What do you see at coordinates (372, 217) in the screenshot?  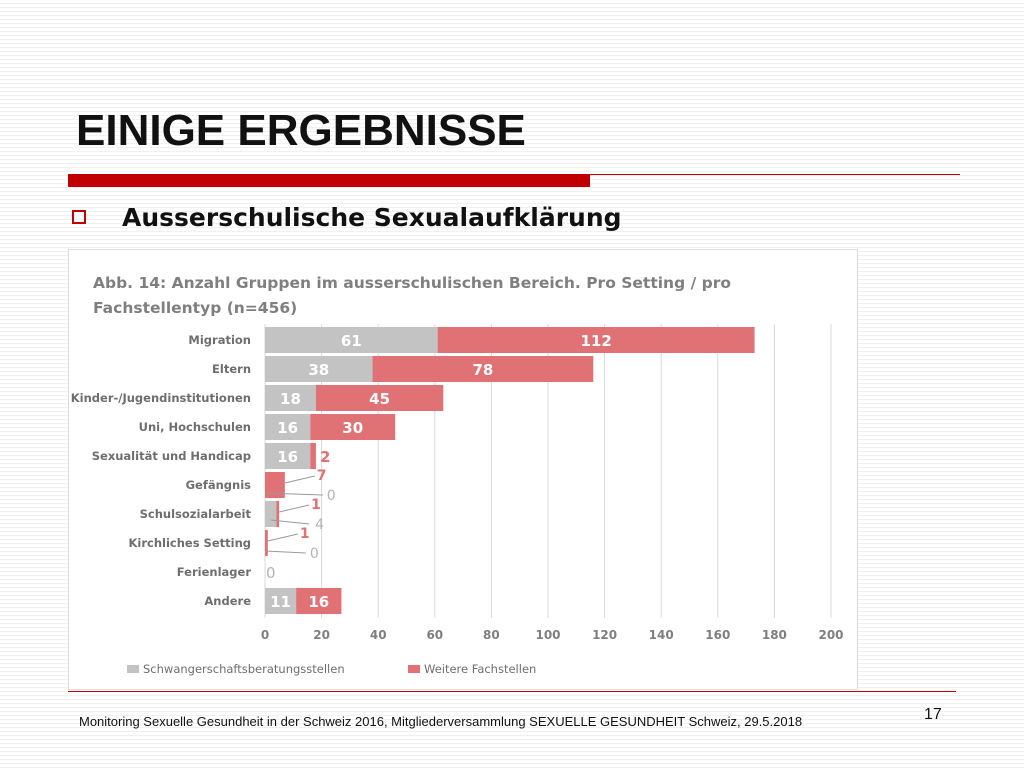 I see `bullet-text: Ausserschulische Sexualaufklärung` at bounding box center [372, 217].